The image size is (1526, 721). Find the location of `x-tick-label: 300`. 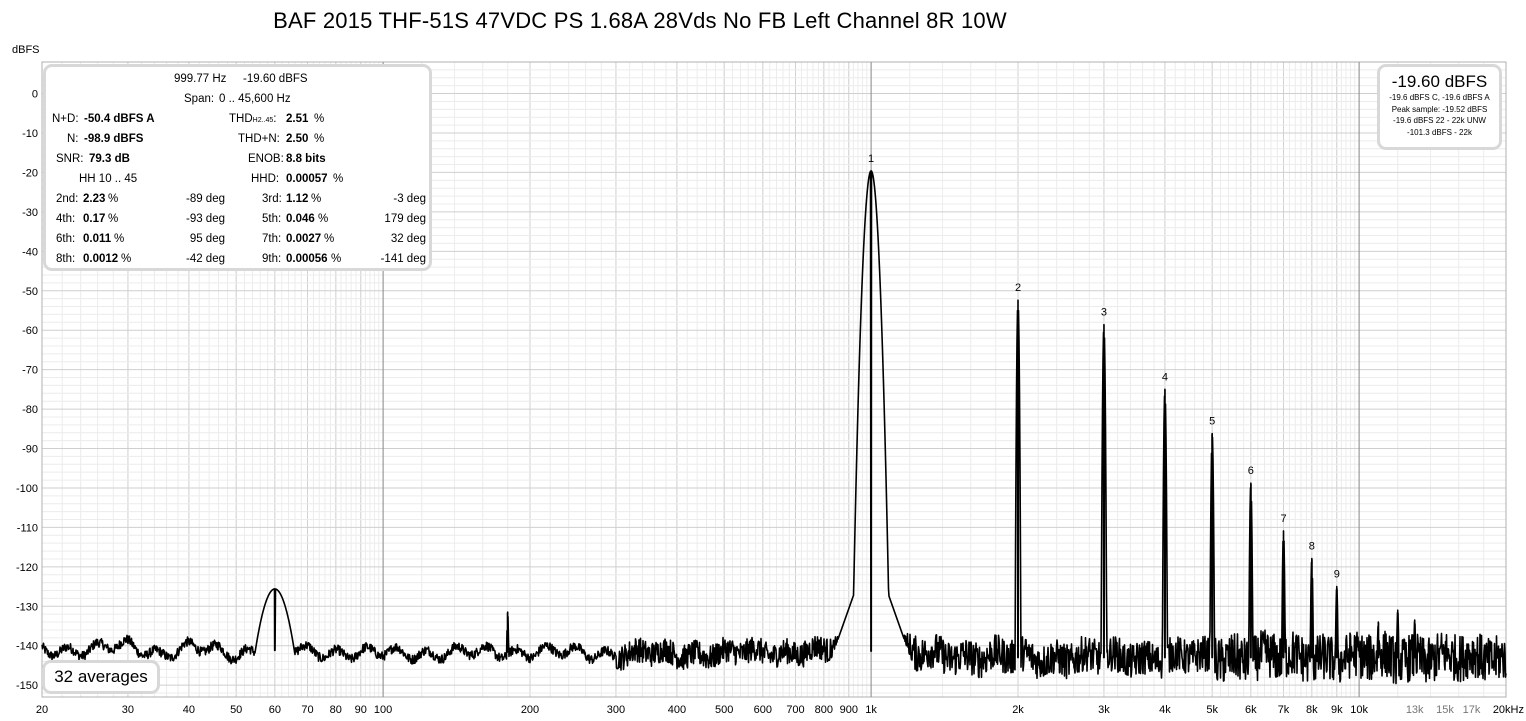

x-tick-label: 300 is located at coordinates (616, 710).